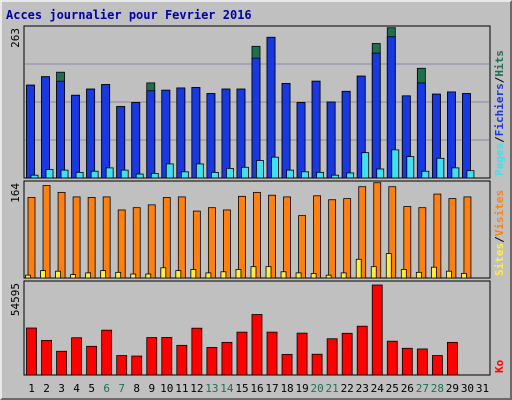  I want to click on legend-visites: Visites, so click(499, 213).